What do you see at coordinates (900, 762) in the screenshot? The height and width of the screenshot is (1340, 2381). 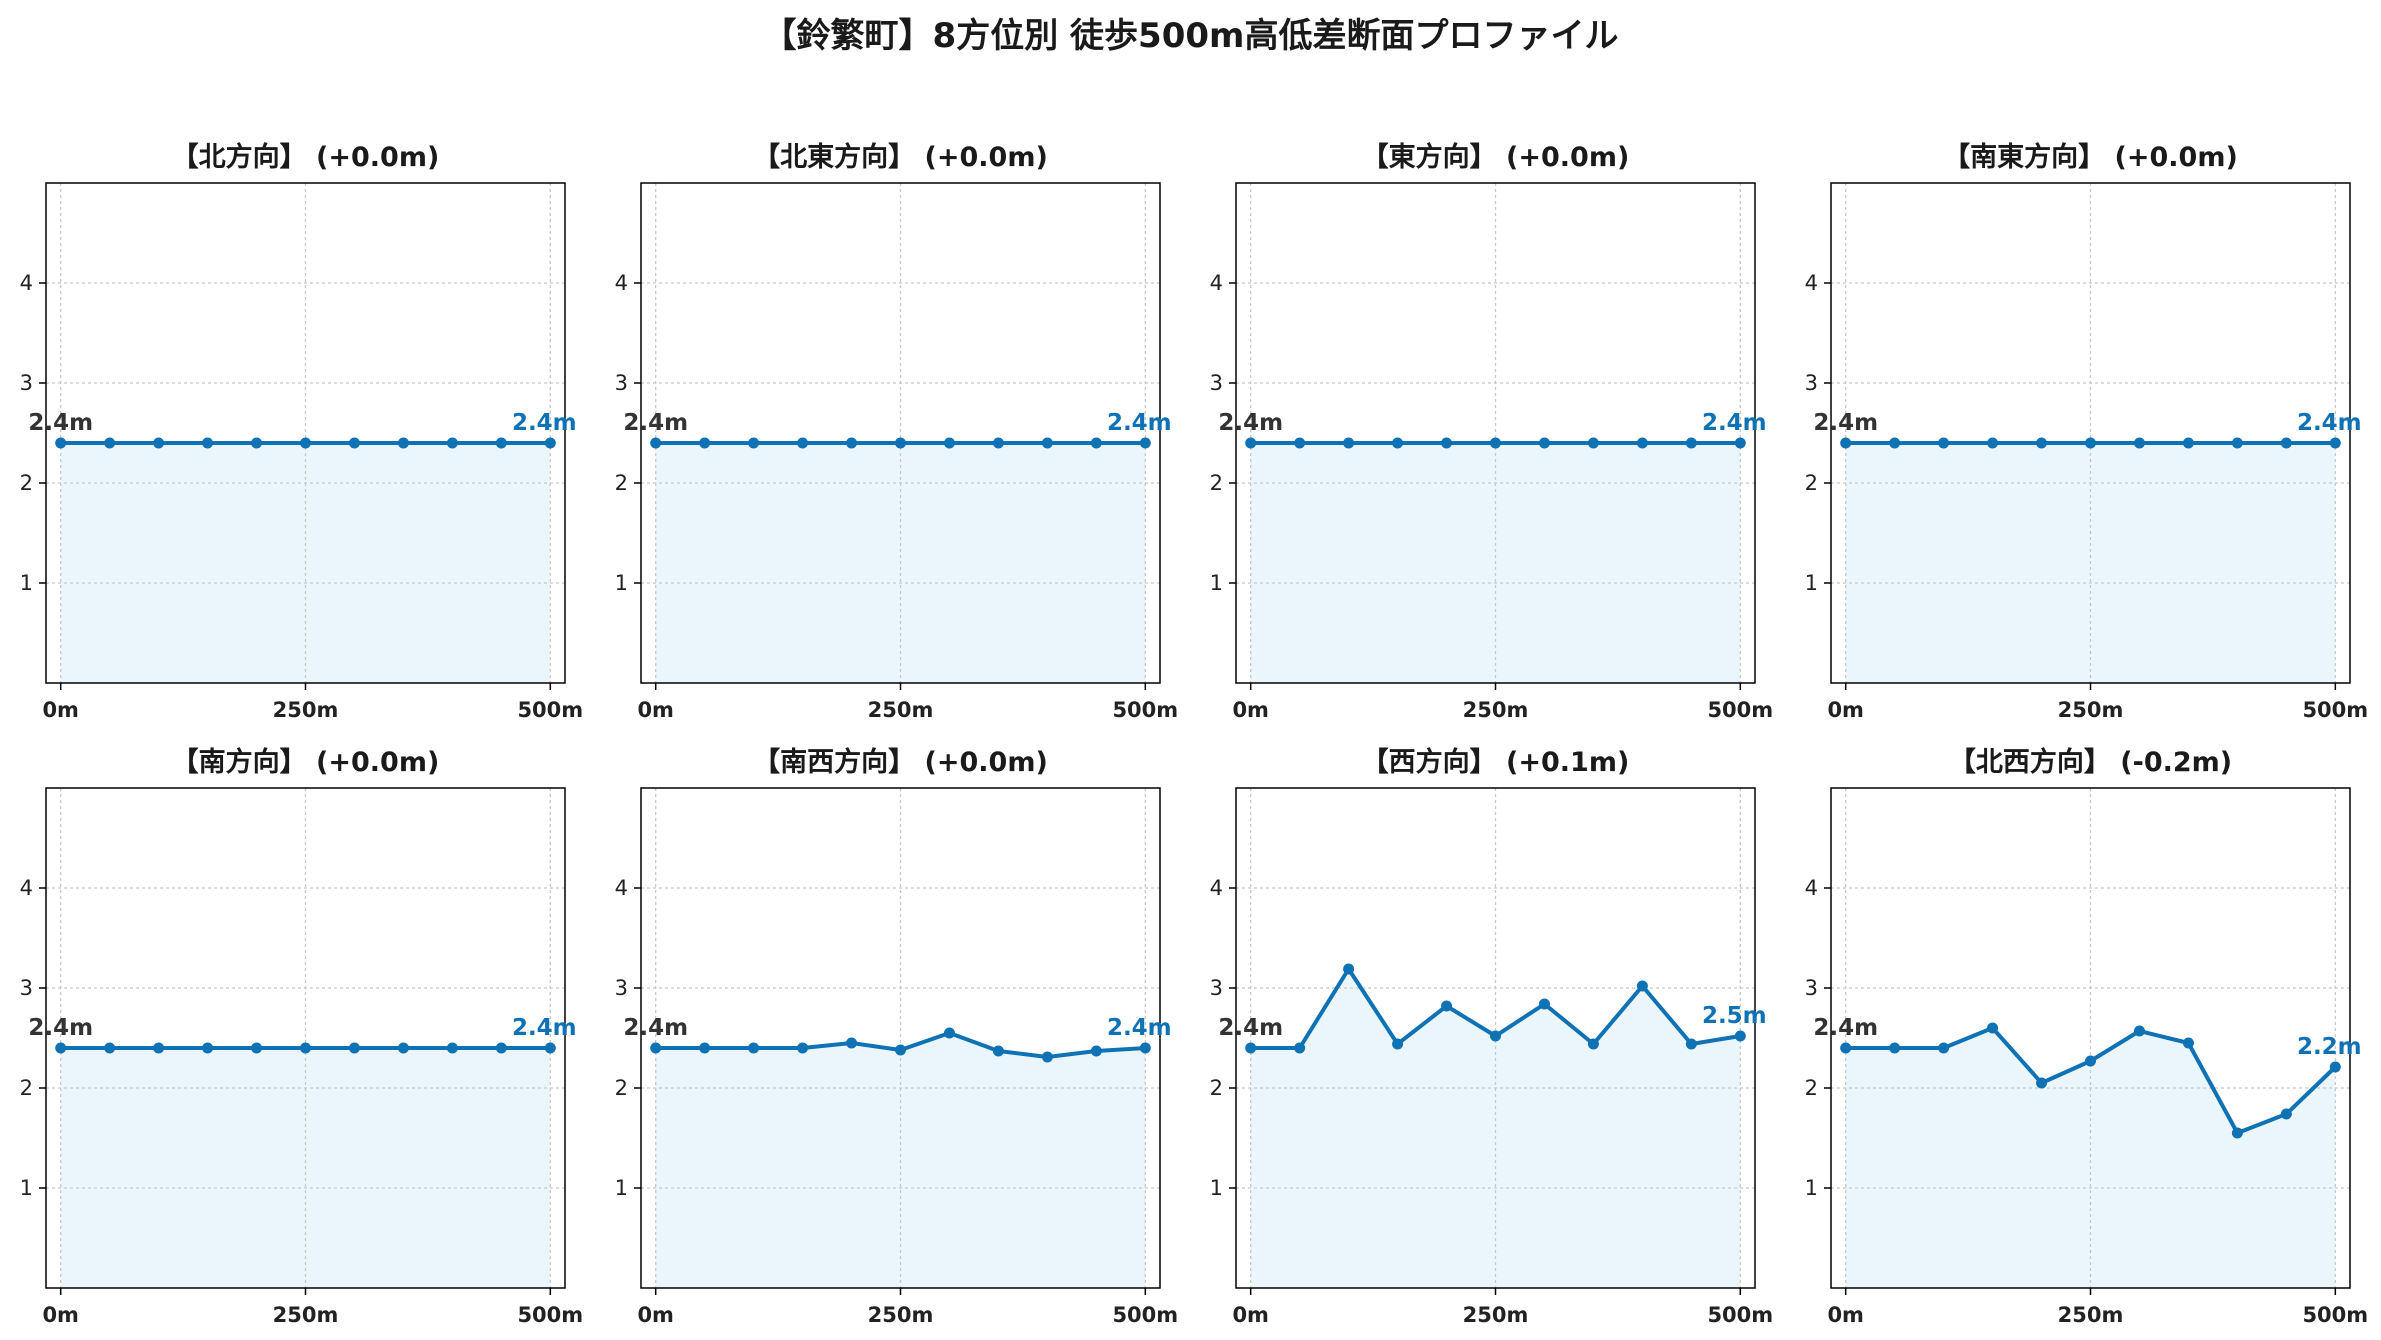 I see `subplot-title: 【南西方向】 (+0.0m)` at bounding box center [900, 762].